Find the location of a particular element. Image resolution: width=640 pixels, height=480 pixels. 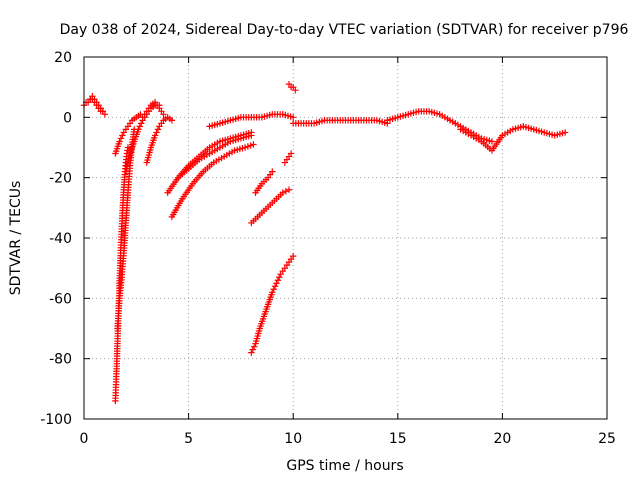

y-tick-label: -80 is located at coordinates (60, 360).